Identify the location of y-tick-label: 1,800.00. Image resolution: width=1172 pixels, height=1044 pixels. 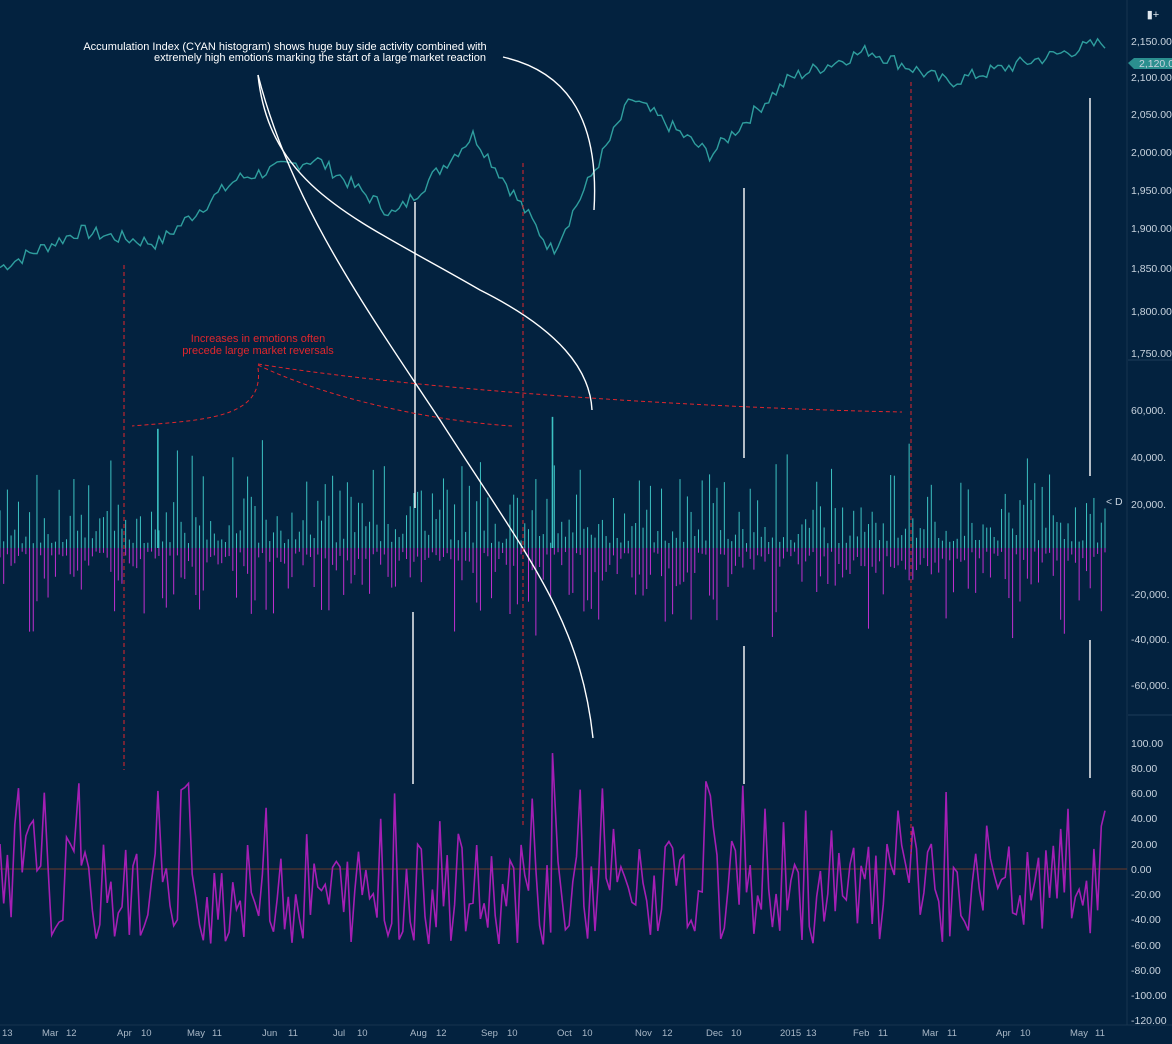
(1151, 312).